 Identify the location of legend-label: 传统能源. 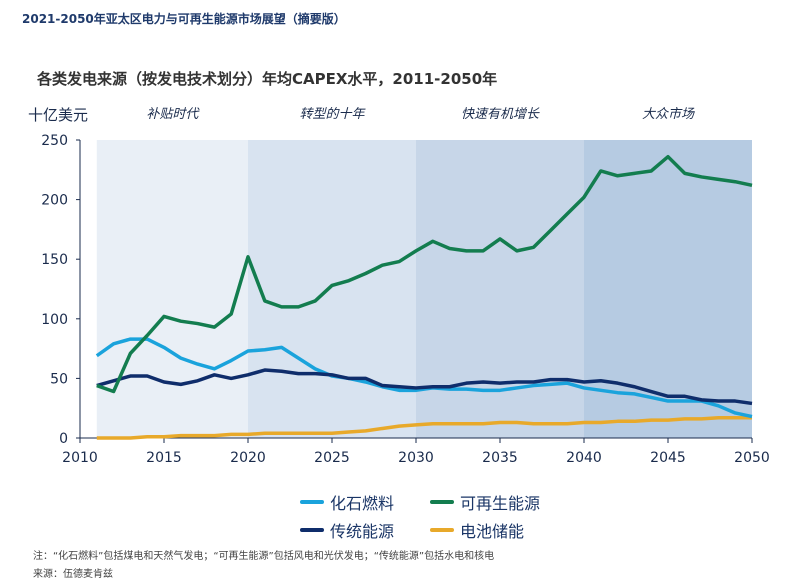
(362, 531).